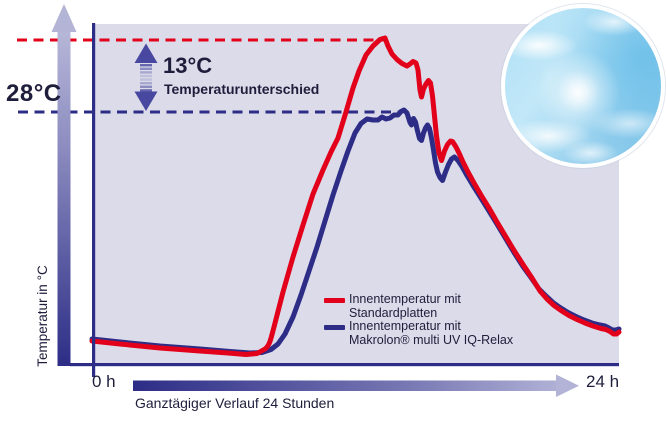 Image resolution: width=666 pixels, height=422 pixels. I want to click on y-axis-title: Temperatur in °C, so click(42, 316).